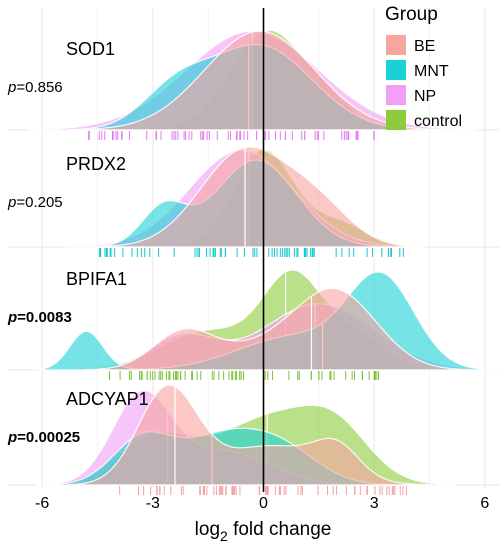 This screenshot has height=550, width=499. Describe the element at coordinates (438, 121) in the screenshot. I see `legend-label: control` at that location.